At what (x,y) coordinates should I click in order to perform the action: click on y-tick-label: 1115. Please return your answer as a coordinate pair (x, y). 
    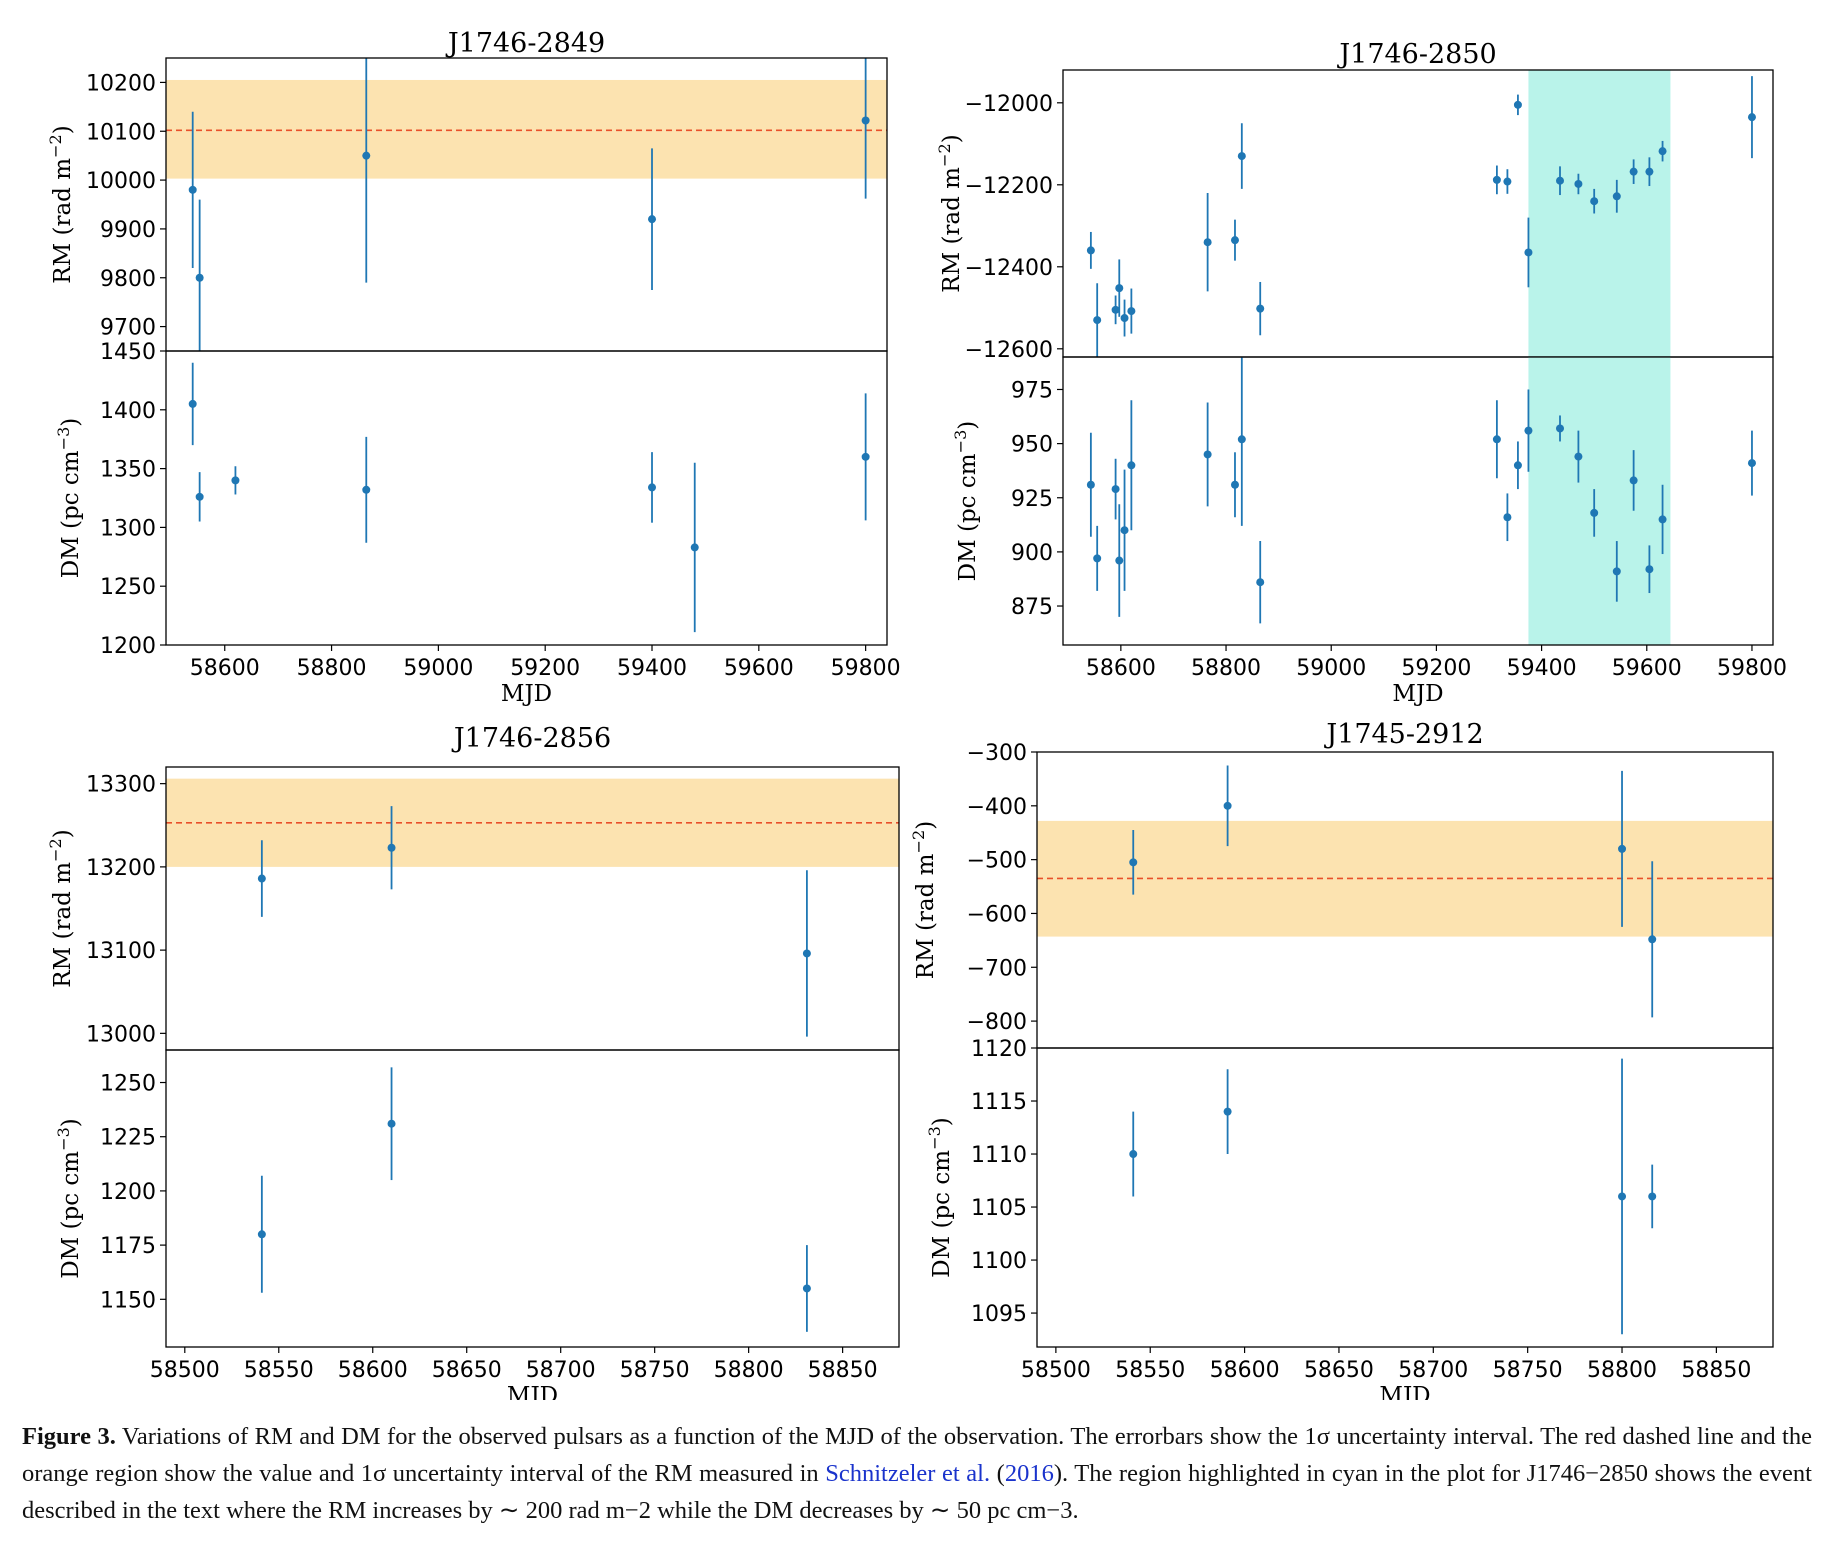
    Looking at the image, I should click on (999, 1102).